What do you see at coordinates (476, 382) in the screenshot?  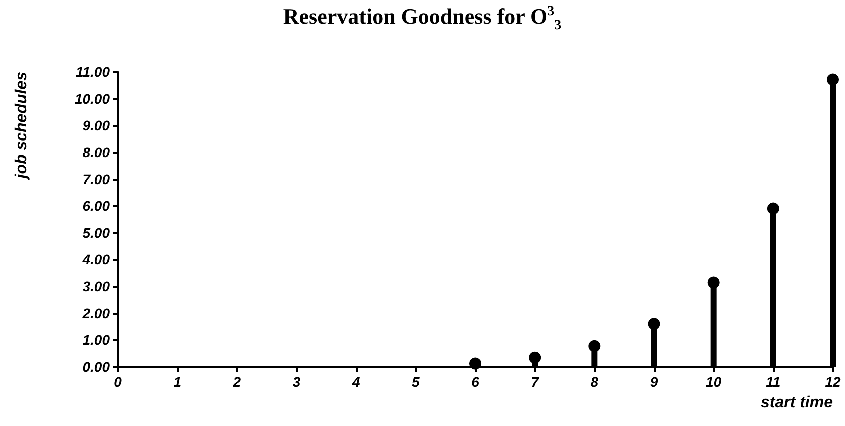 I see `x-tick-label: 6` at bounding box center [476, 382].